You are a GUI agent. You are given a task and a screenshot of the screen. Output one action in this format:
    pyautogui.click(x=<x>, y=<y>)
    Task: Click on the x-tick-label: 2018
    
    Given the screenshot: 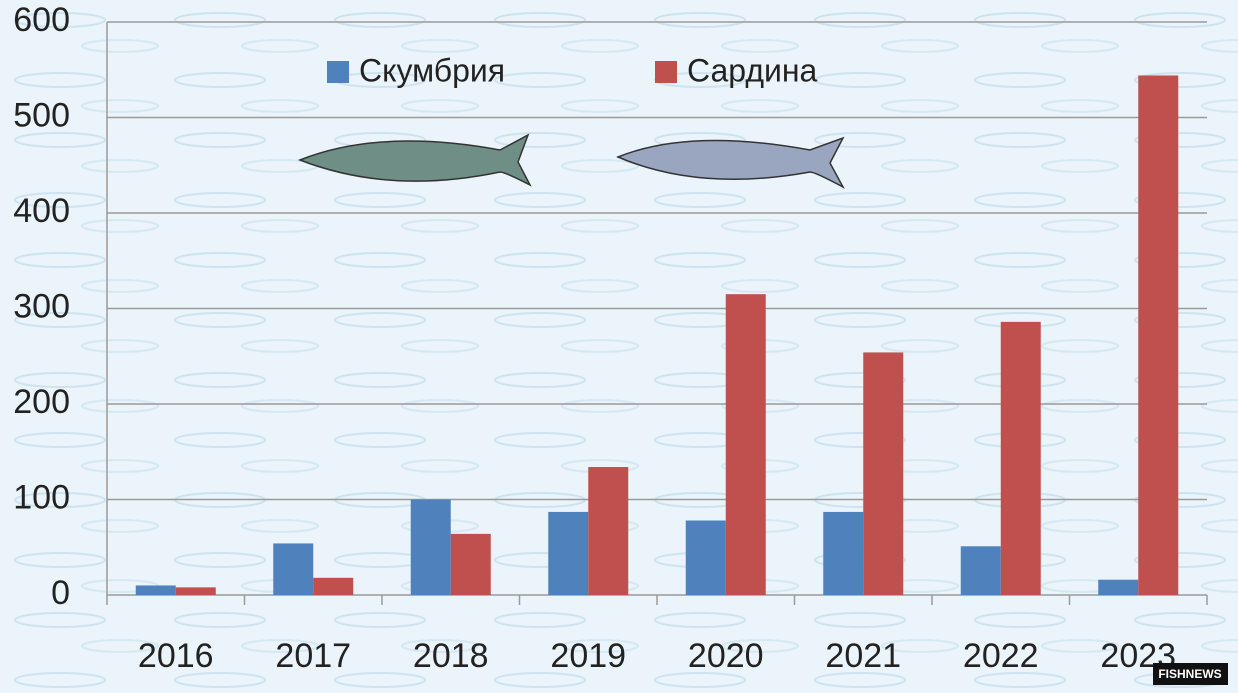 What is the action you would take?
    pyautogui.click(x=451, y=656)
    